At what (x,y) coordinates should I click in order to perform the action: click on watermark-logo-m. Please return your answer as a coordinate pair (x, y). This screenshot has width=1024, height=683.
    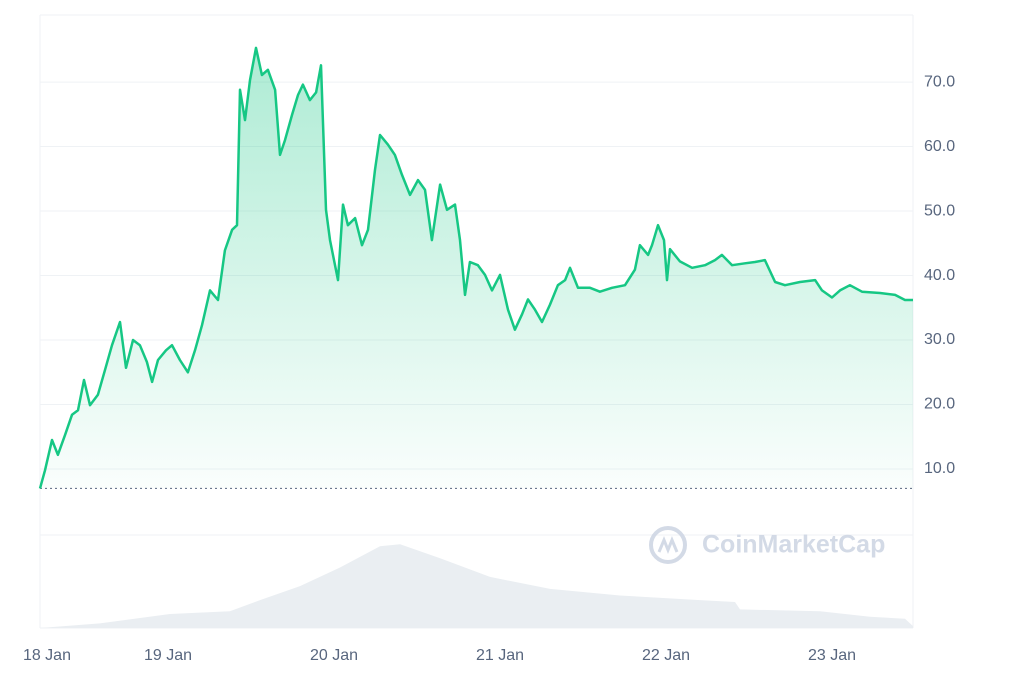
    Looking at the image, I should click on (668, 545).